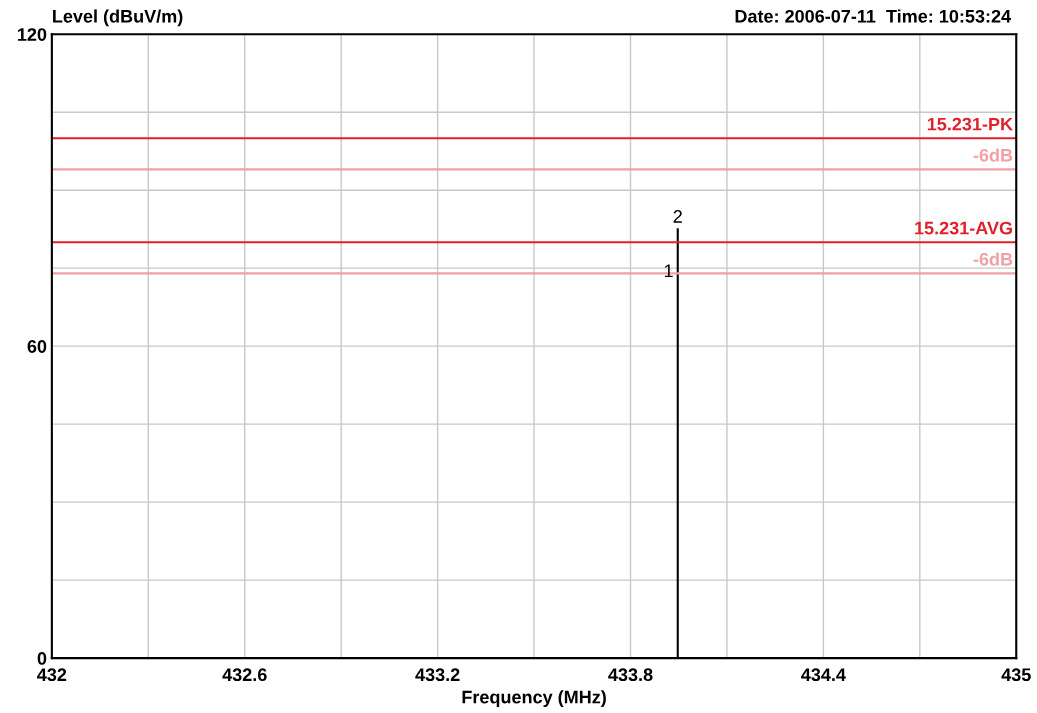  What do you see at coordinates (37, 346) in the screenshot?
I see `y-tick-label: 60` at bounding box center [37, 346].